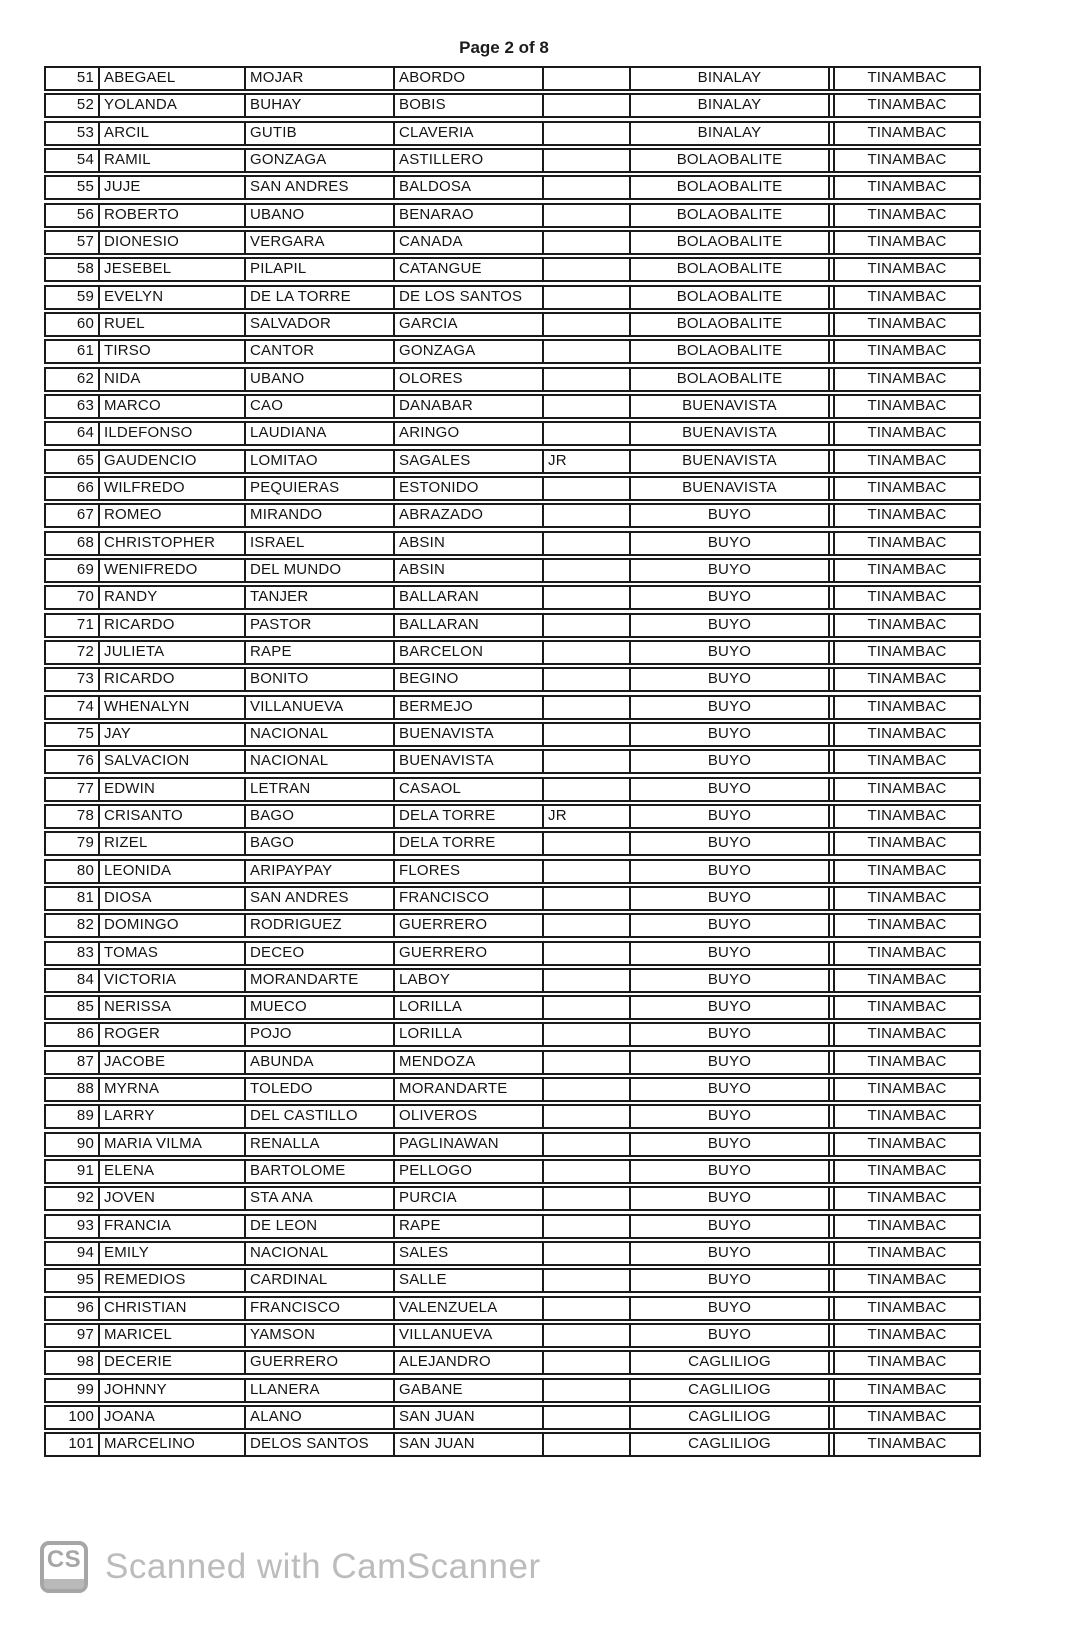 Image resolution: width=1068 pixels, height=1632 pixels. What do you see at coordinates (85, 761) in the screenshot?
I see `cell-row-number: 76` at bounding box center [85, 761].